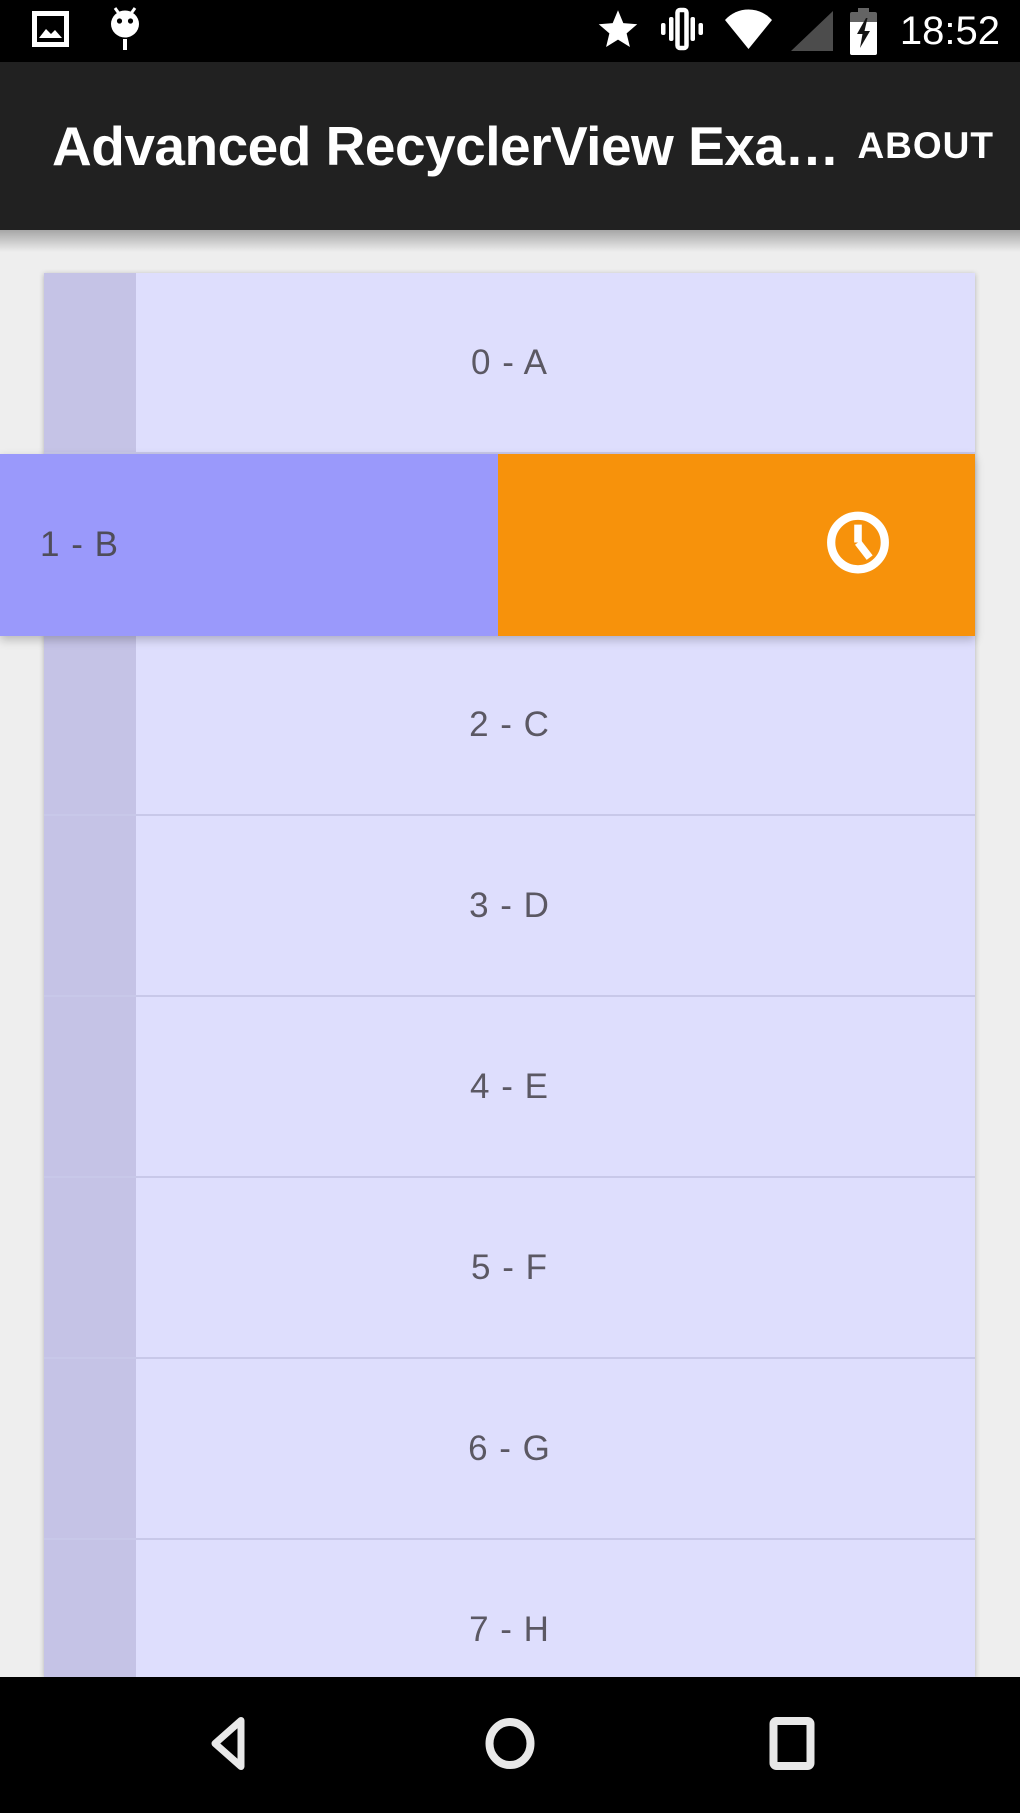 Image resolution: width=1020 pixels, height=1813 pixels. Describe the element at coordinates (858, 545) in the screenshot. I see `clock-icon` at that location.